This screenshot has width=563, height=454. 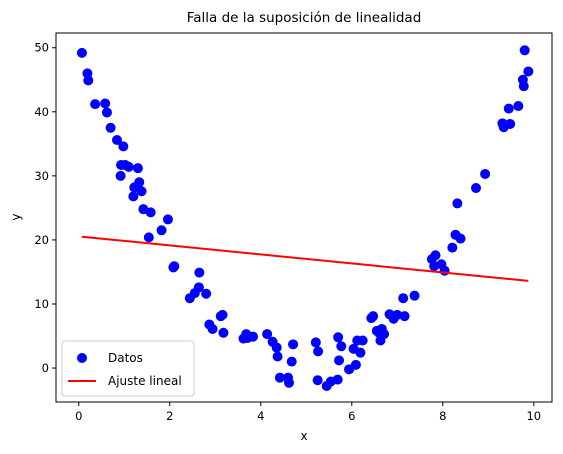 I want to click on y-tick-label: 50, so click(x=41, y=48).